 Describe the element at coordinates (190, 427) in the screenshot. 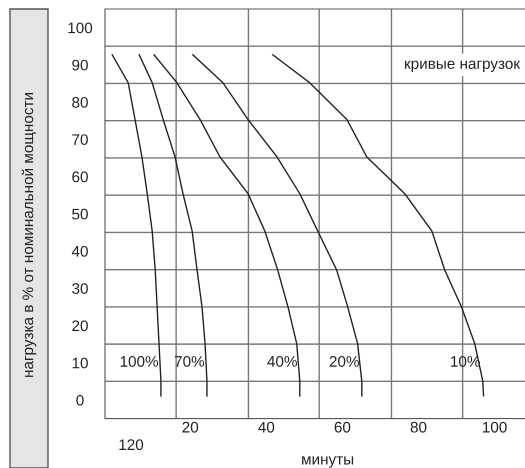

I see `x-tick-label: 20` at that location.